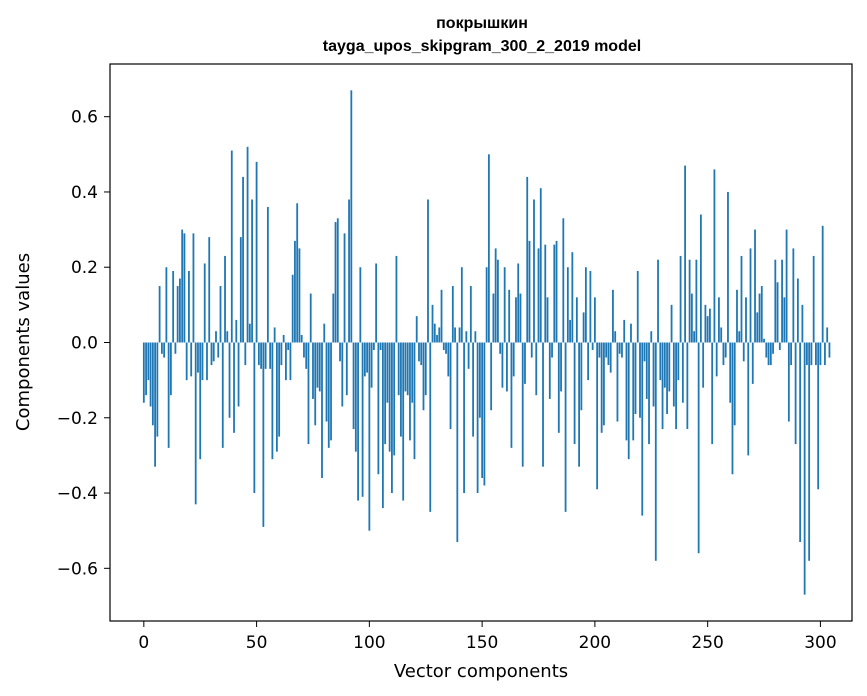 Image resolution: width=867 pixels, height=696 pixels. I want to click on x-axis-ticks: 0 50 100 150 200 250 300, so click(487, 637).